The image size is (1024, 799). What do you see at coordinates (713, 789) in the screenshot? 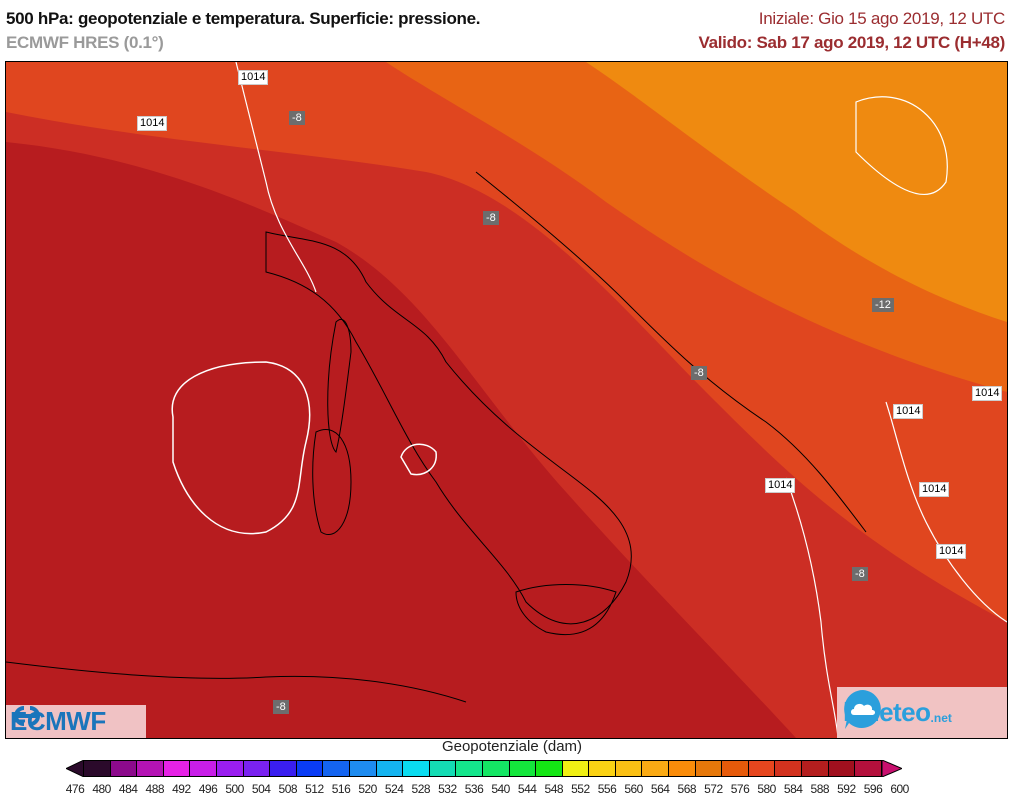
I see `colorbar-tick-label: 572` at bounding box center [713, 789].